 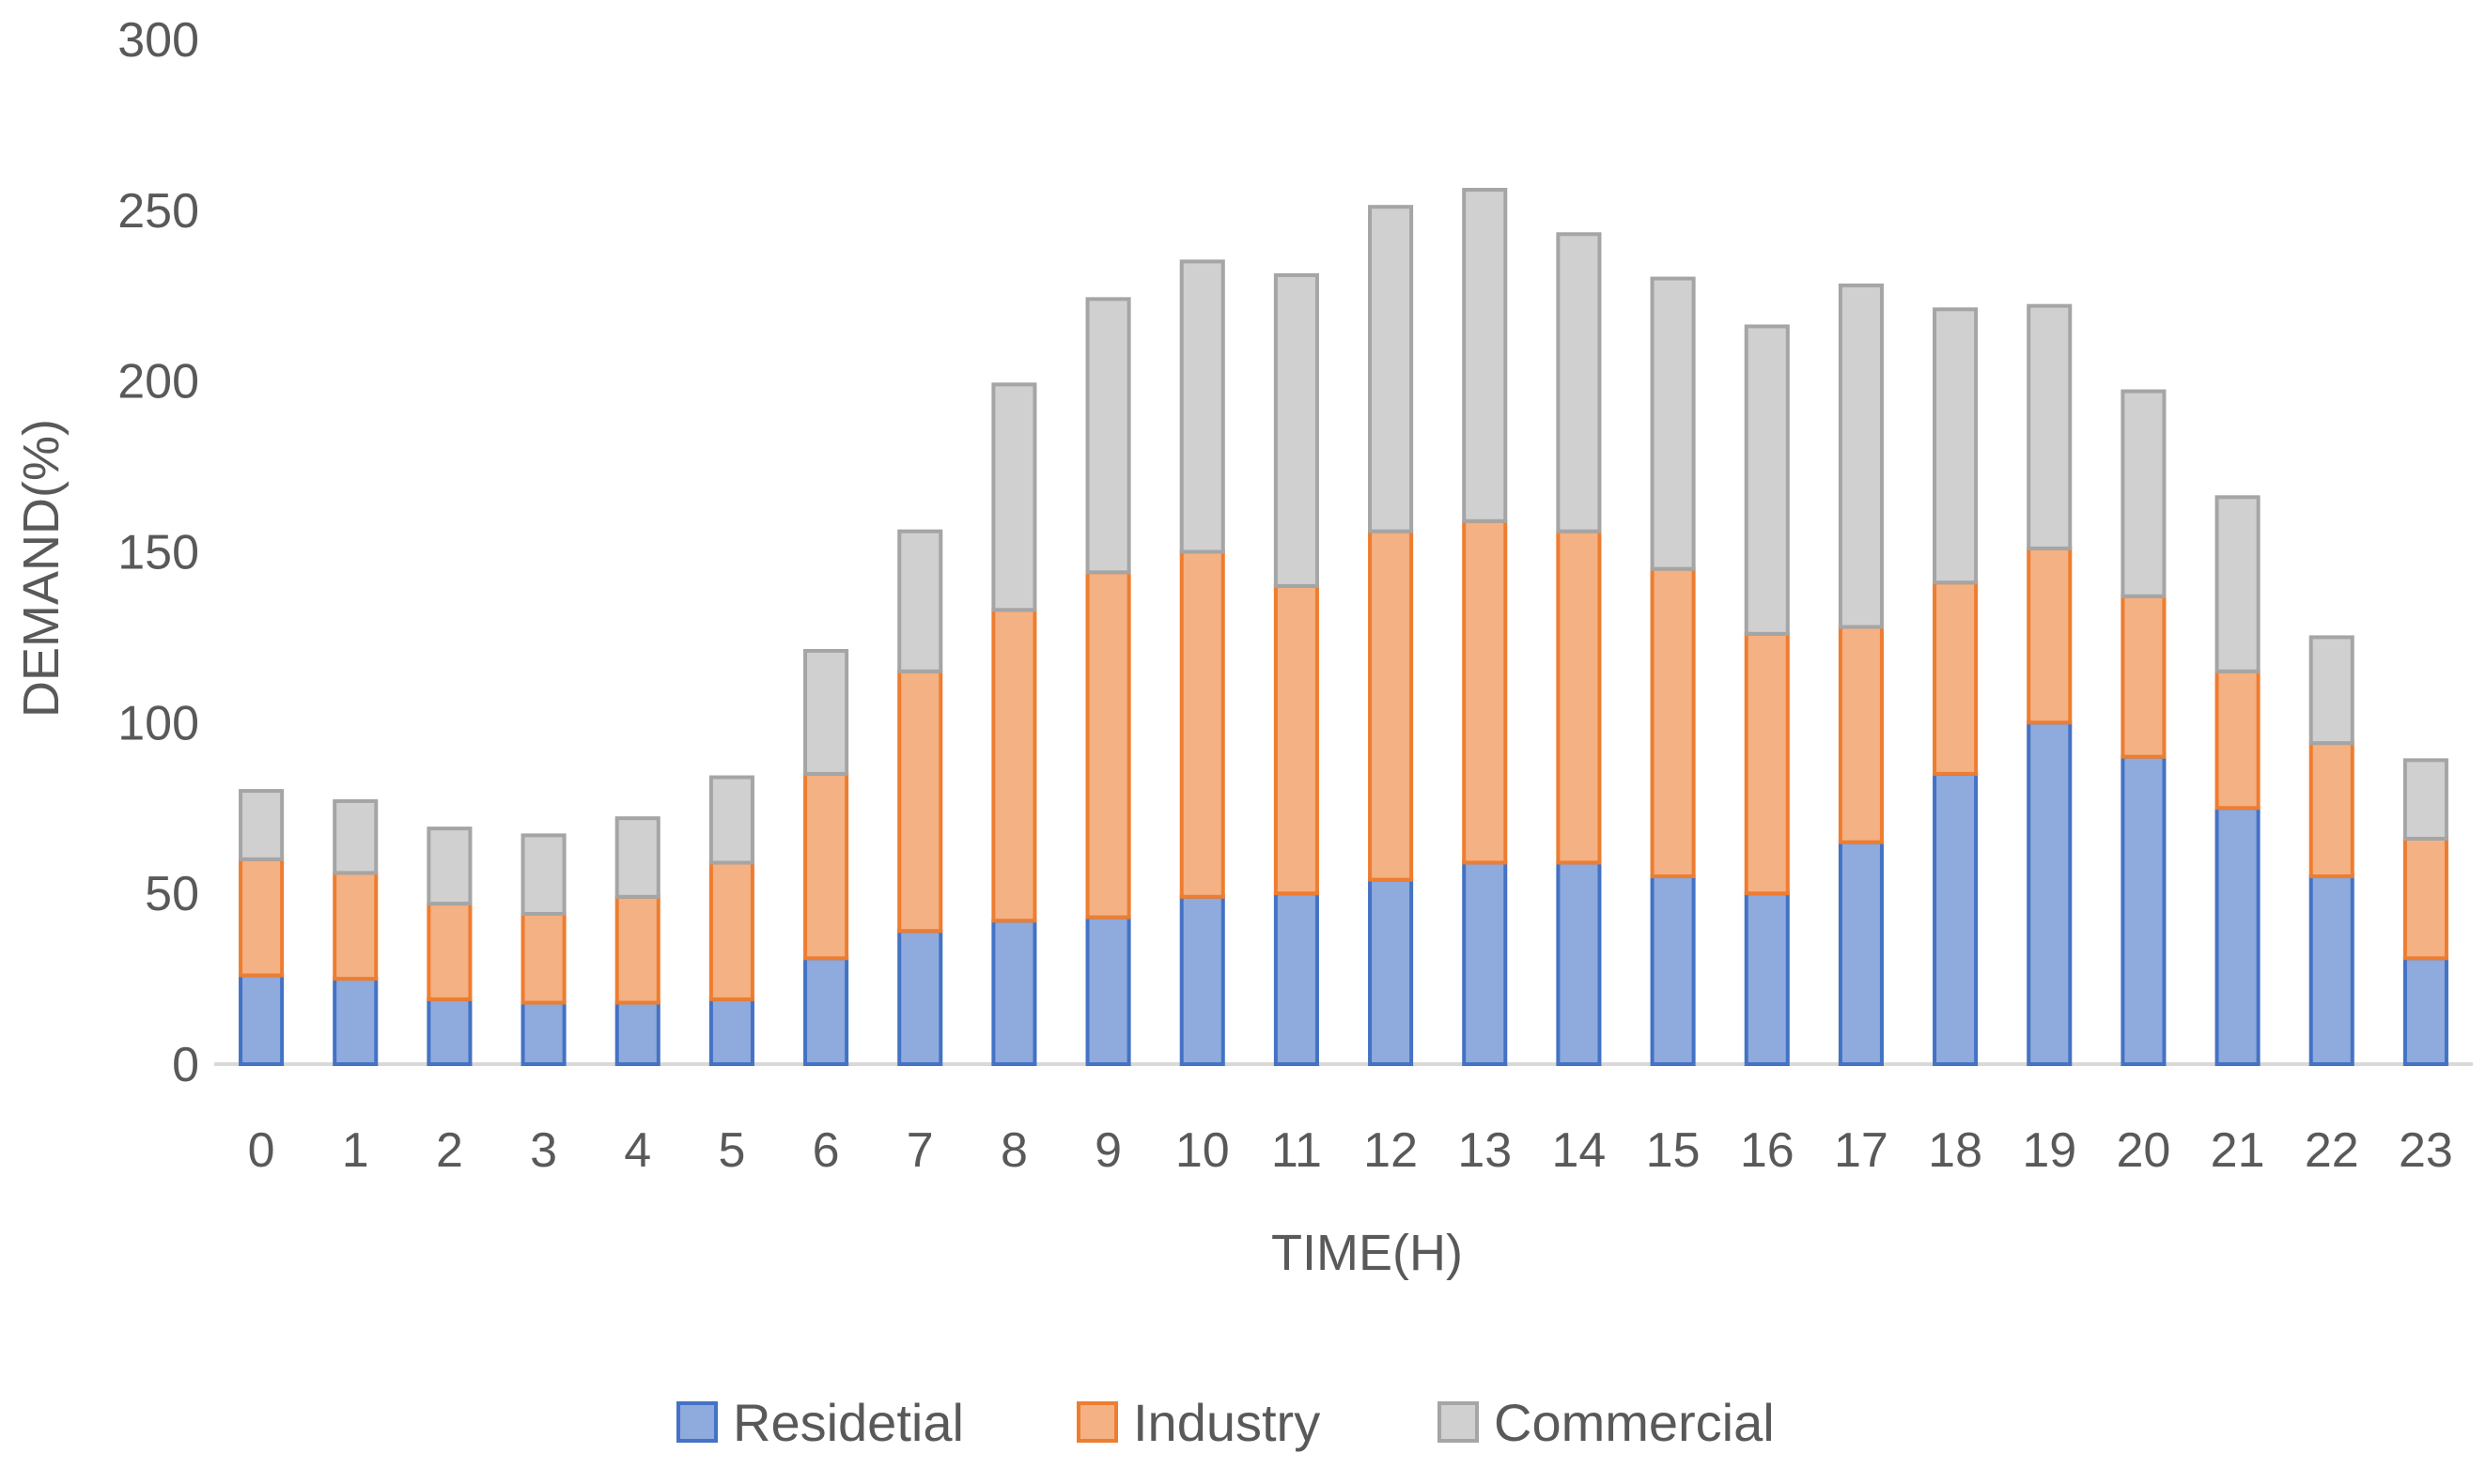 What do you see at coordinates (1768, 1150) in the screenshot?
I see `x-tick-label: 16` at bounding box center [1768, 1150].